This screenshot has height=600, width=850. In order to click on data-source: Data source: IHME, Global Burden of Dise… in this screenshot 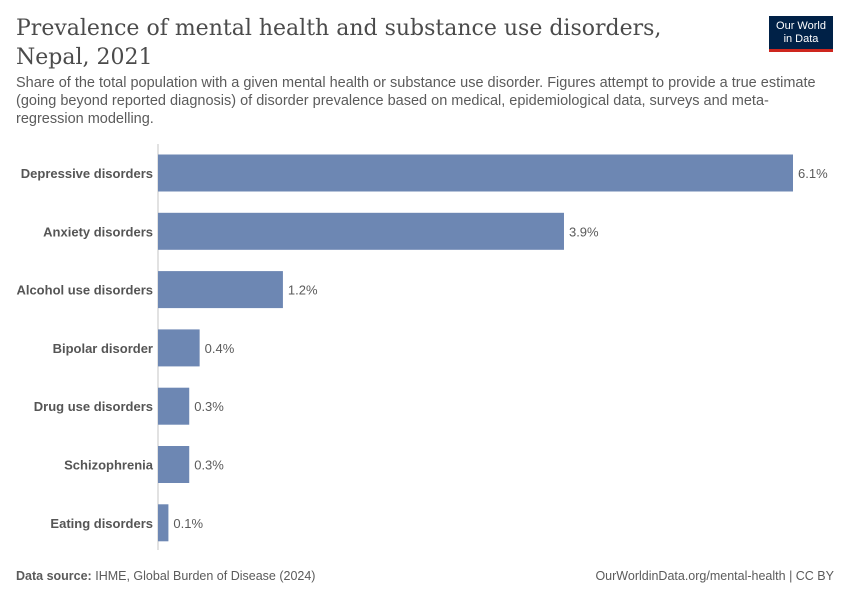, I will do `click(165, 576)`.